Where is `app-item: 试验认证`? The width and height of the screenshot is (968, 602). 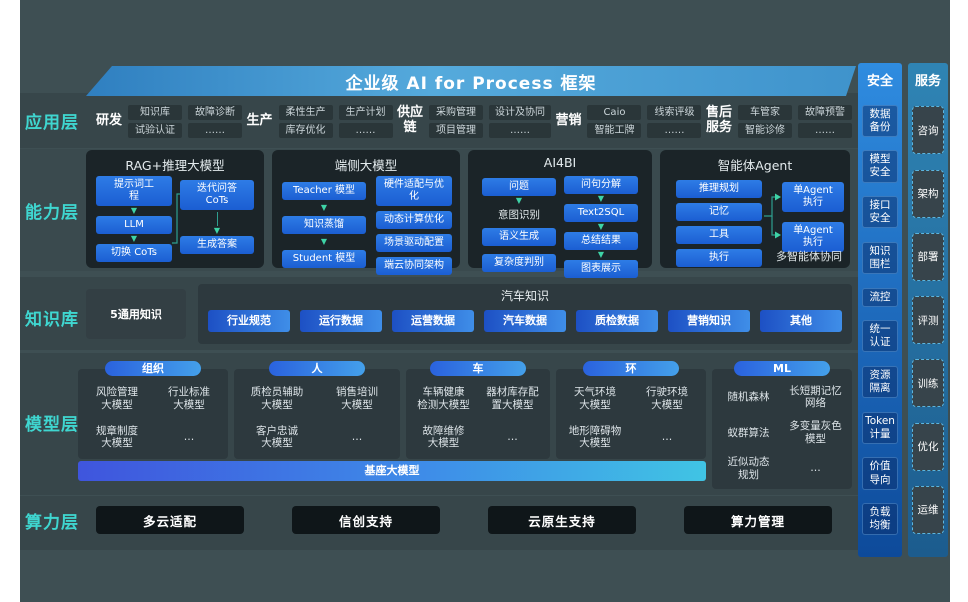
app-item: 试验认证 is located at coordinates (155, 130).